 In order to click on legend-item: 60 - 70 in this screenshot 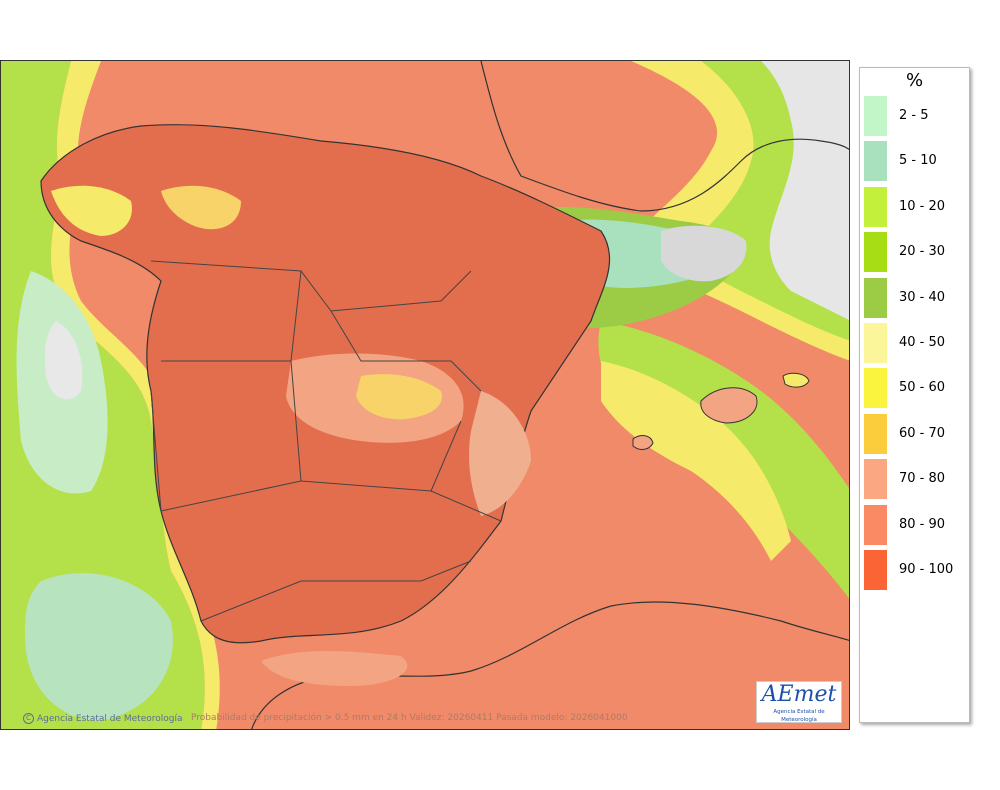, I will do `click(916, 431)`.